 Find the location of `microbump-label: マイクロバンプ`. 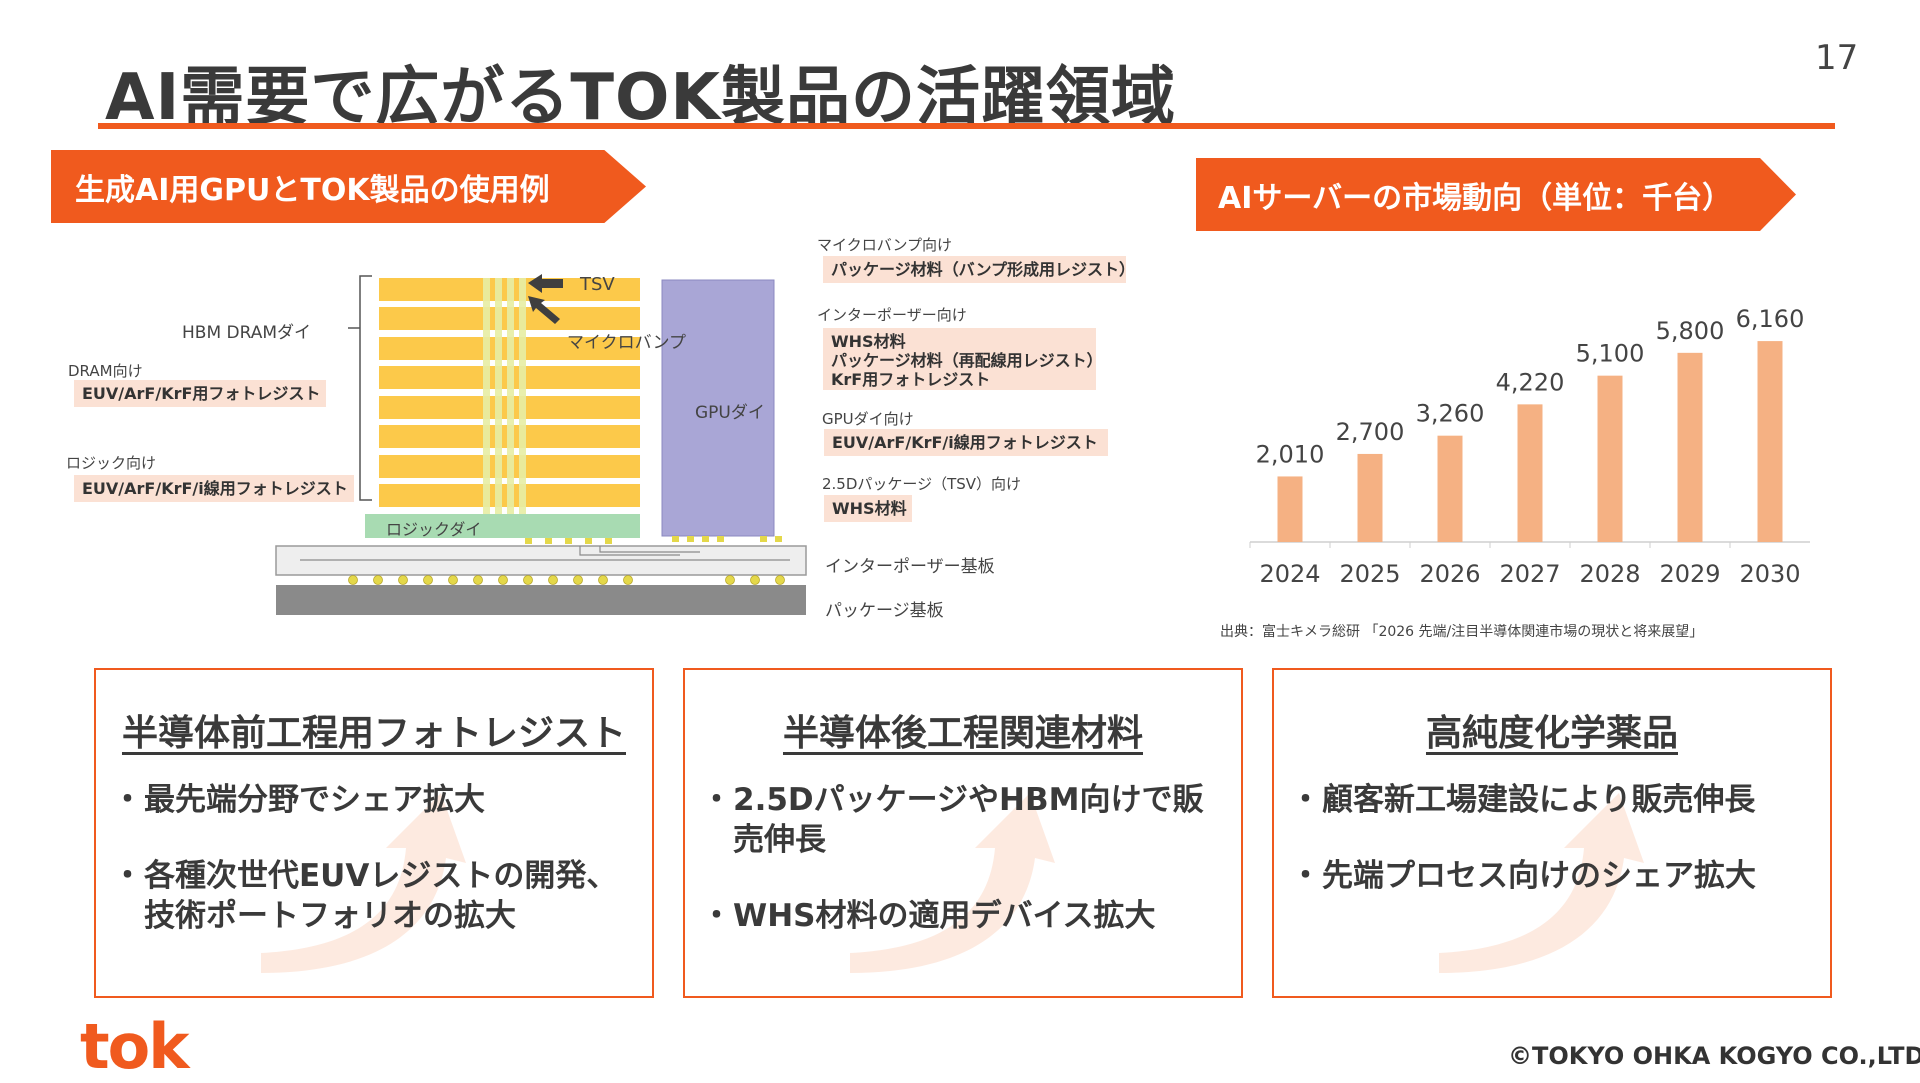

microbump-label: マイクロバンプ is located at coordinates (626, 343).